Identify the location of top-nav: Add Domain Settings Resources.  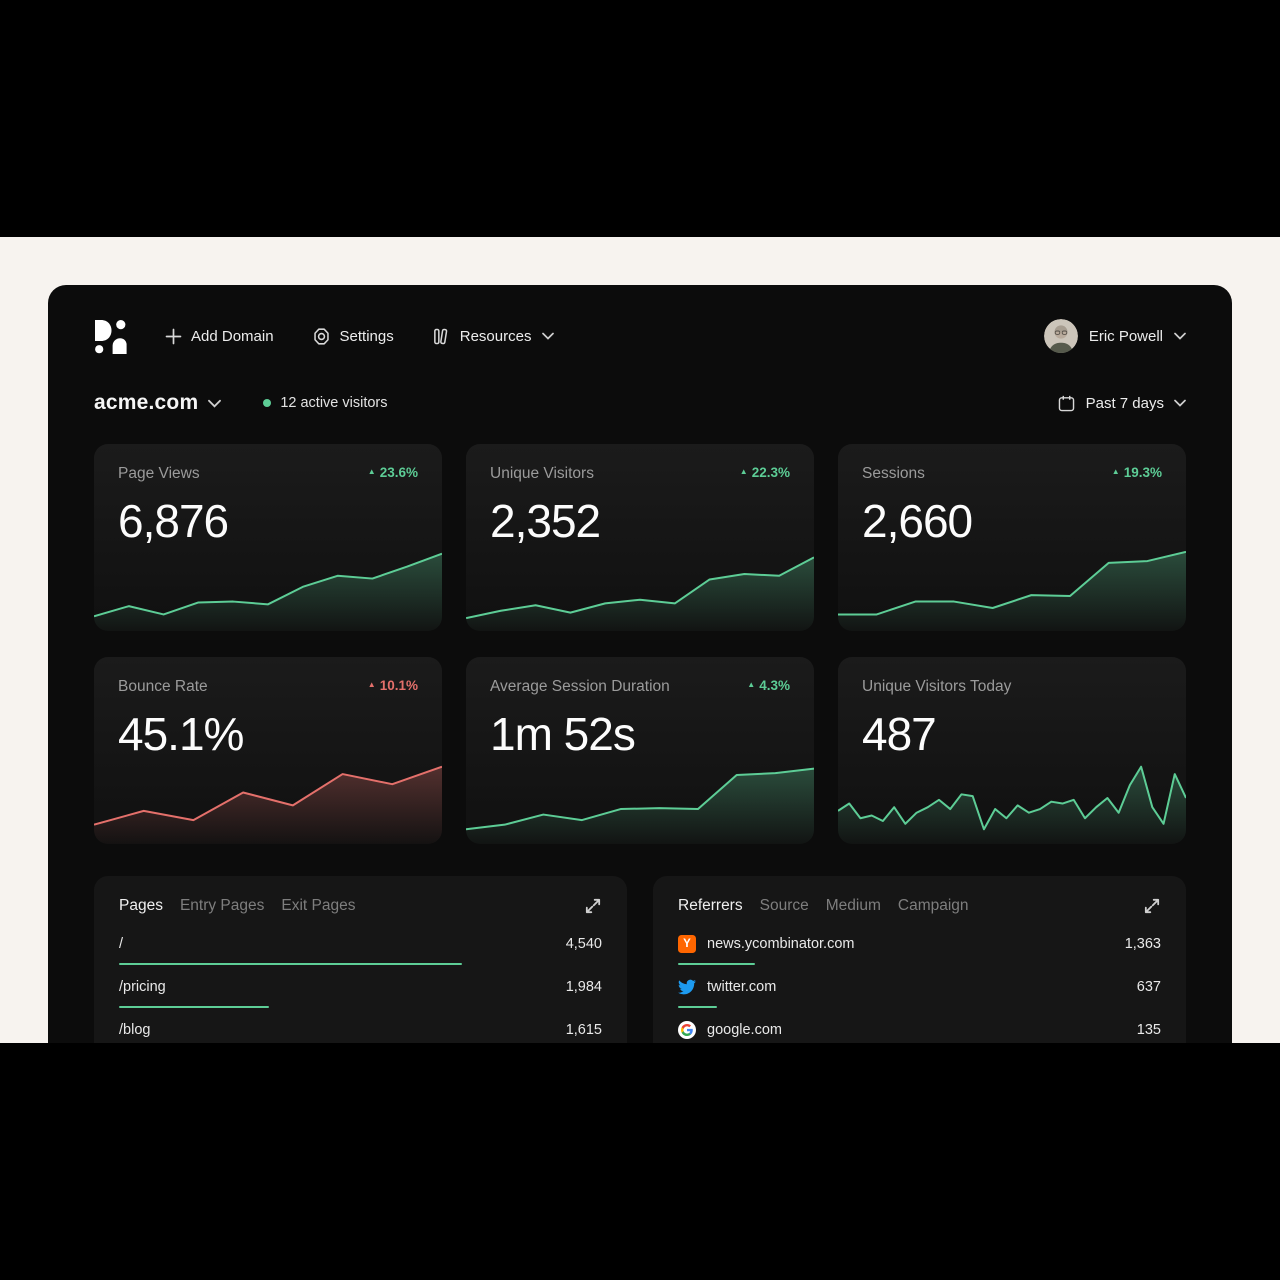
(640, 336).